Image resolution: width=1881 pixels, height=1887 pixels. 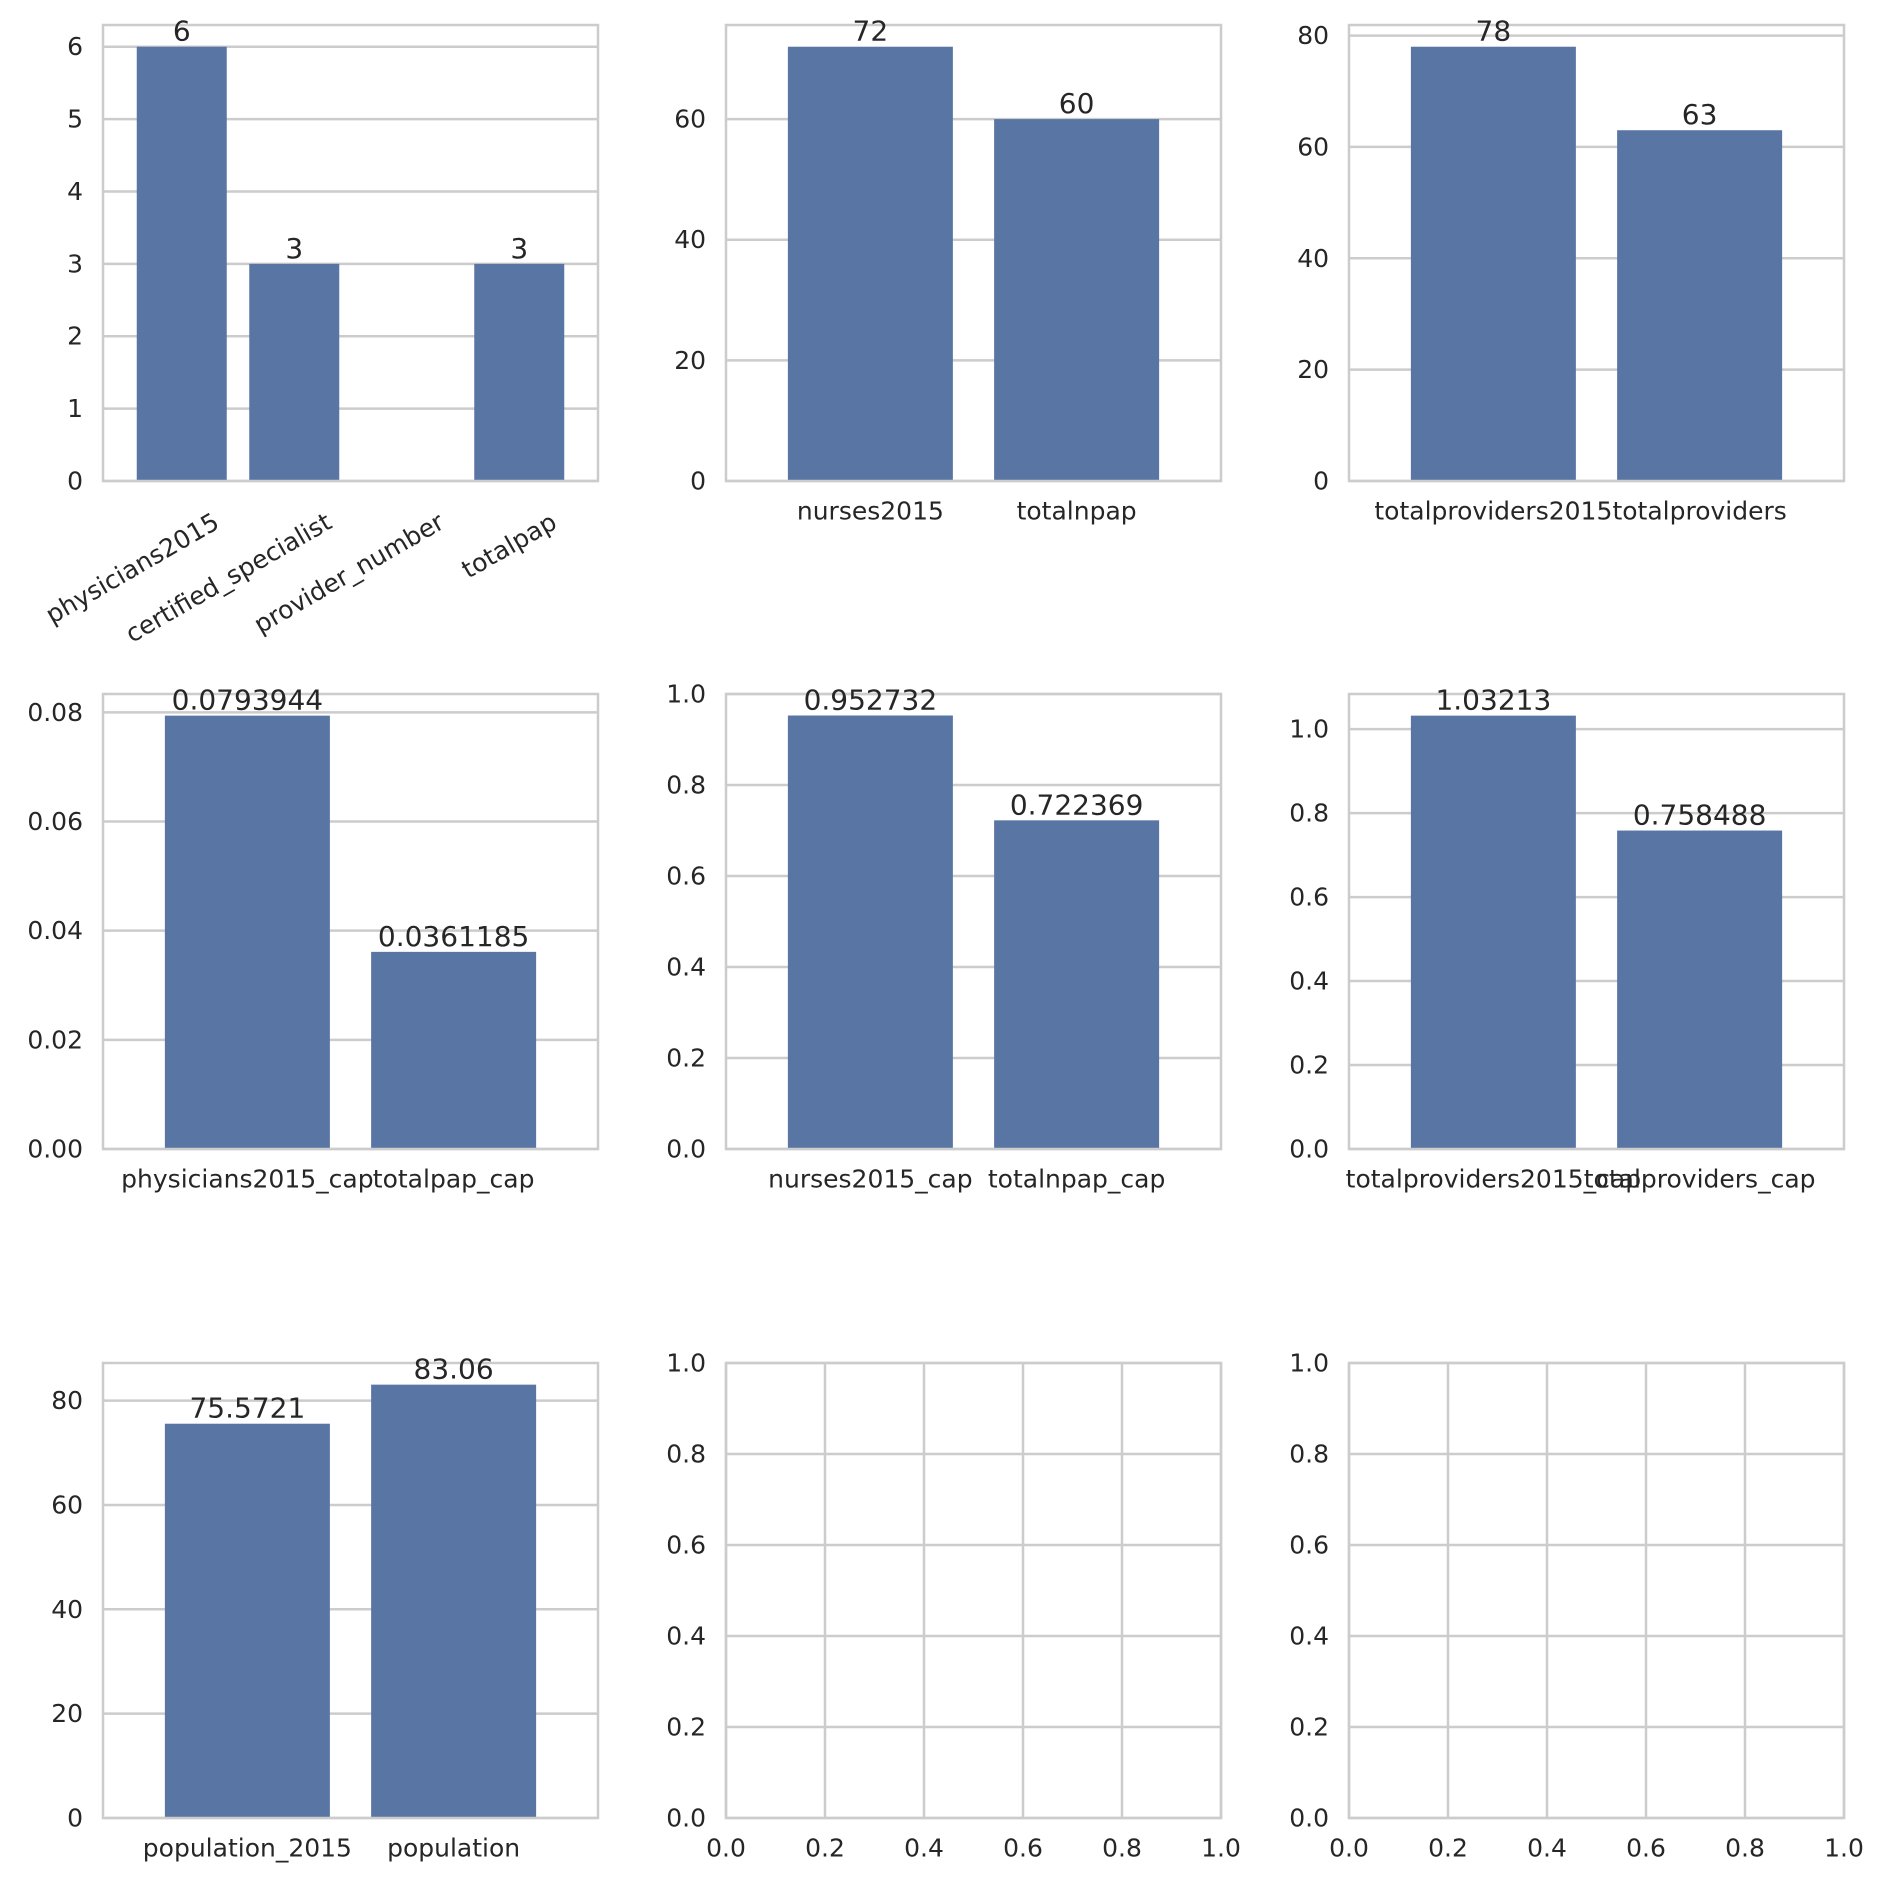 I want to click on x-tick-label: nurses2015, so click(x=870, y=510).